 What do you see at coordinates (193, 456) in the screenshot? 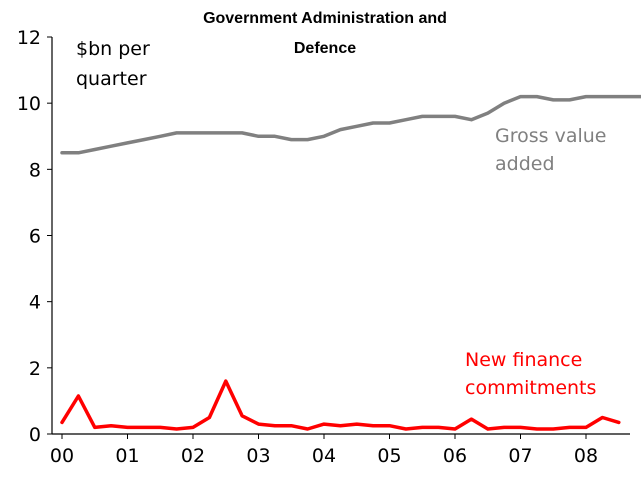
I see `x-tick-label: 02` at bounding box center [193, 456].